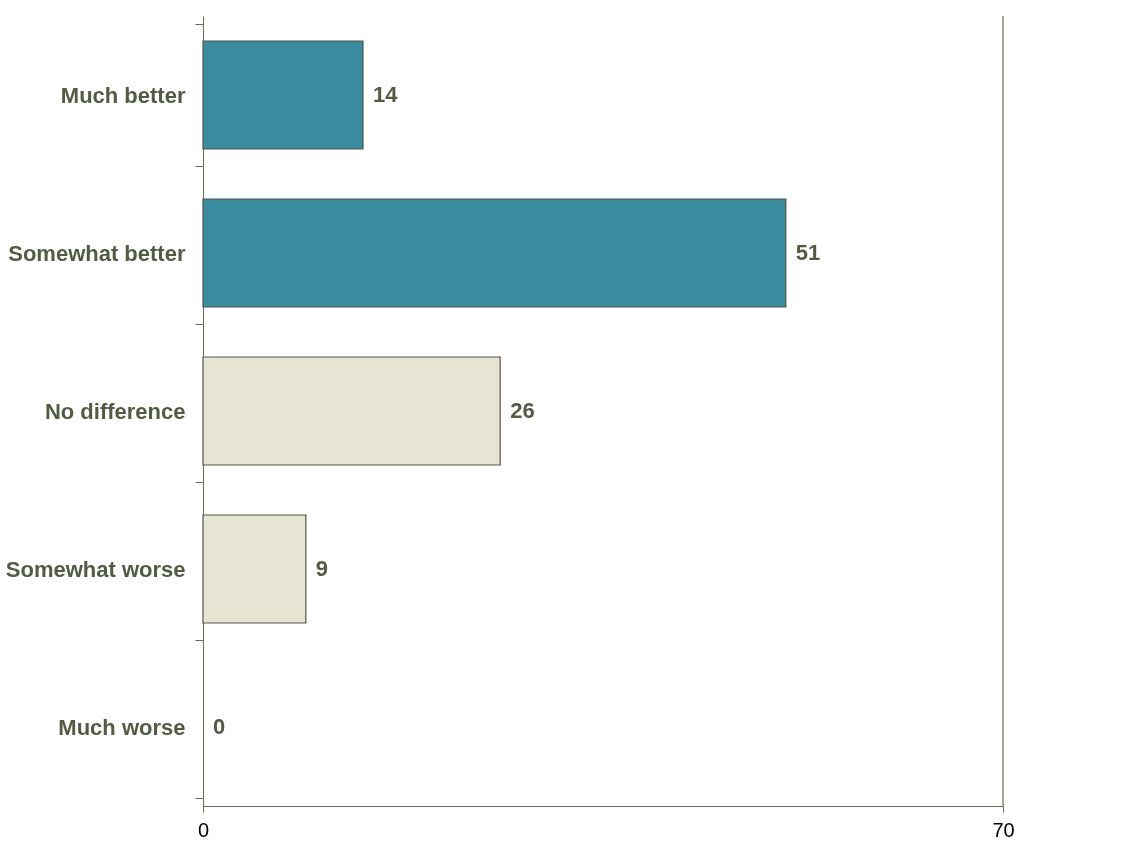 This screenshot has height=863, width=1133. What do you see at coordinates (122, 727) in the screenshot?
I see `y-tick-label: Much worse` at bounding box center [122, 727].